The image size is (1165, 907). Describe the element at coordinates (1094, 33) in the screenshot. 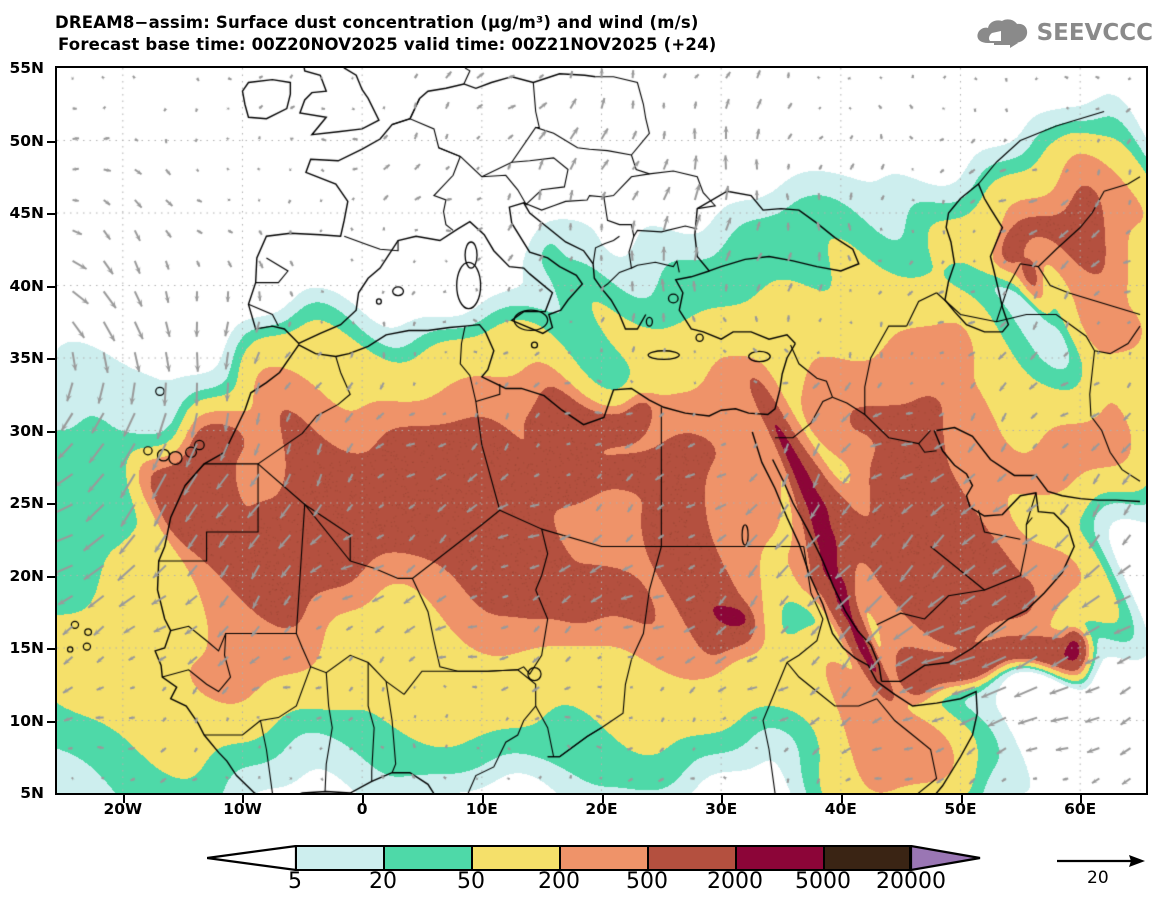

I see `logo-text: SEEVCCC` at that location.